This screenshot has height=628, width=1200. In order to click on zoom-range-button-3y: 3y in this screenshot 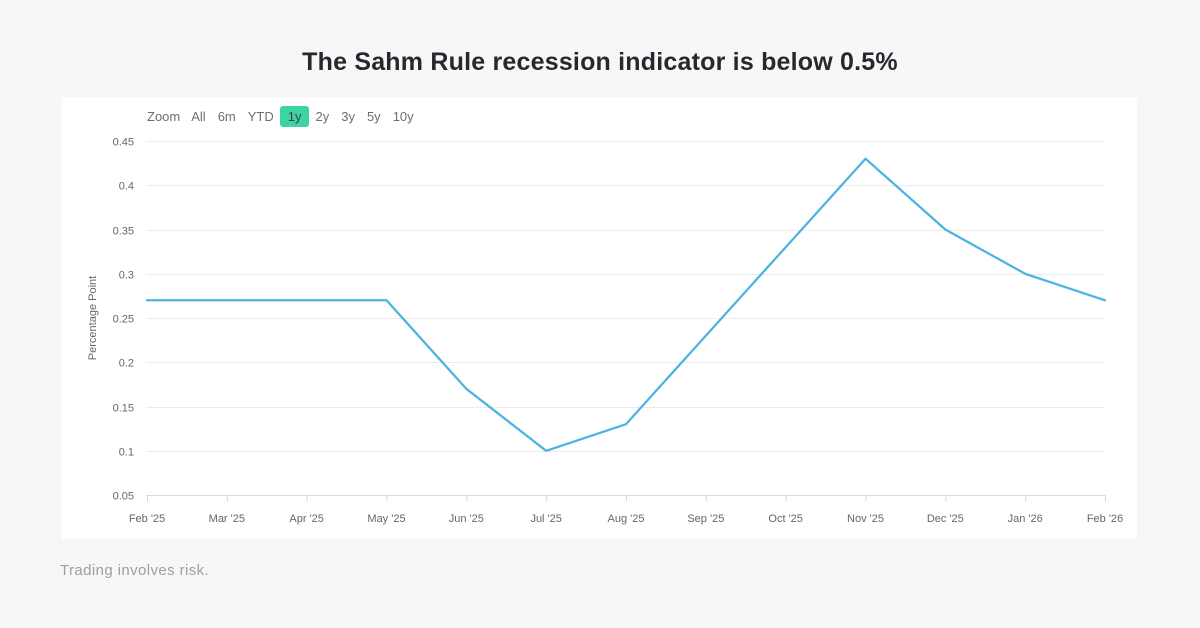, I will do `click(348, 116)`.